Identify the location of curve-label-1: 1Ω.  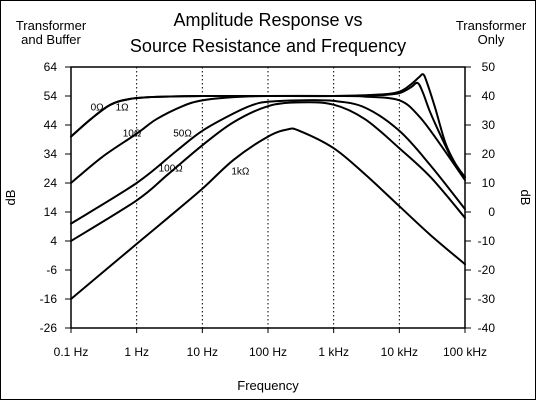
(123, 108).